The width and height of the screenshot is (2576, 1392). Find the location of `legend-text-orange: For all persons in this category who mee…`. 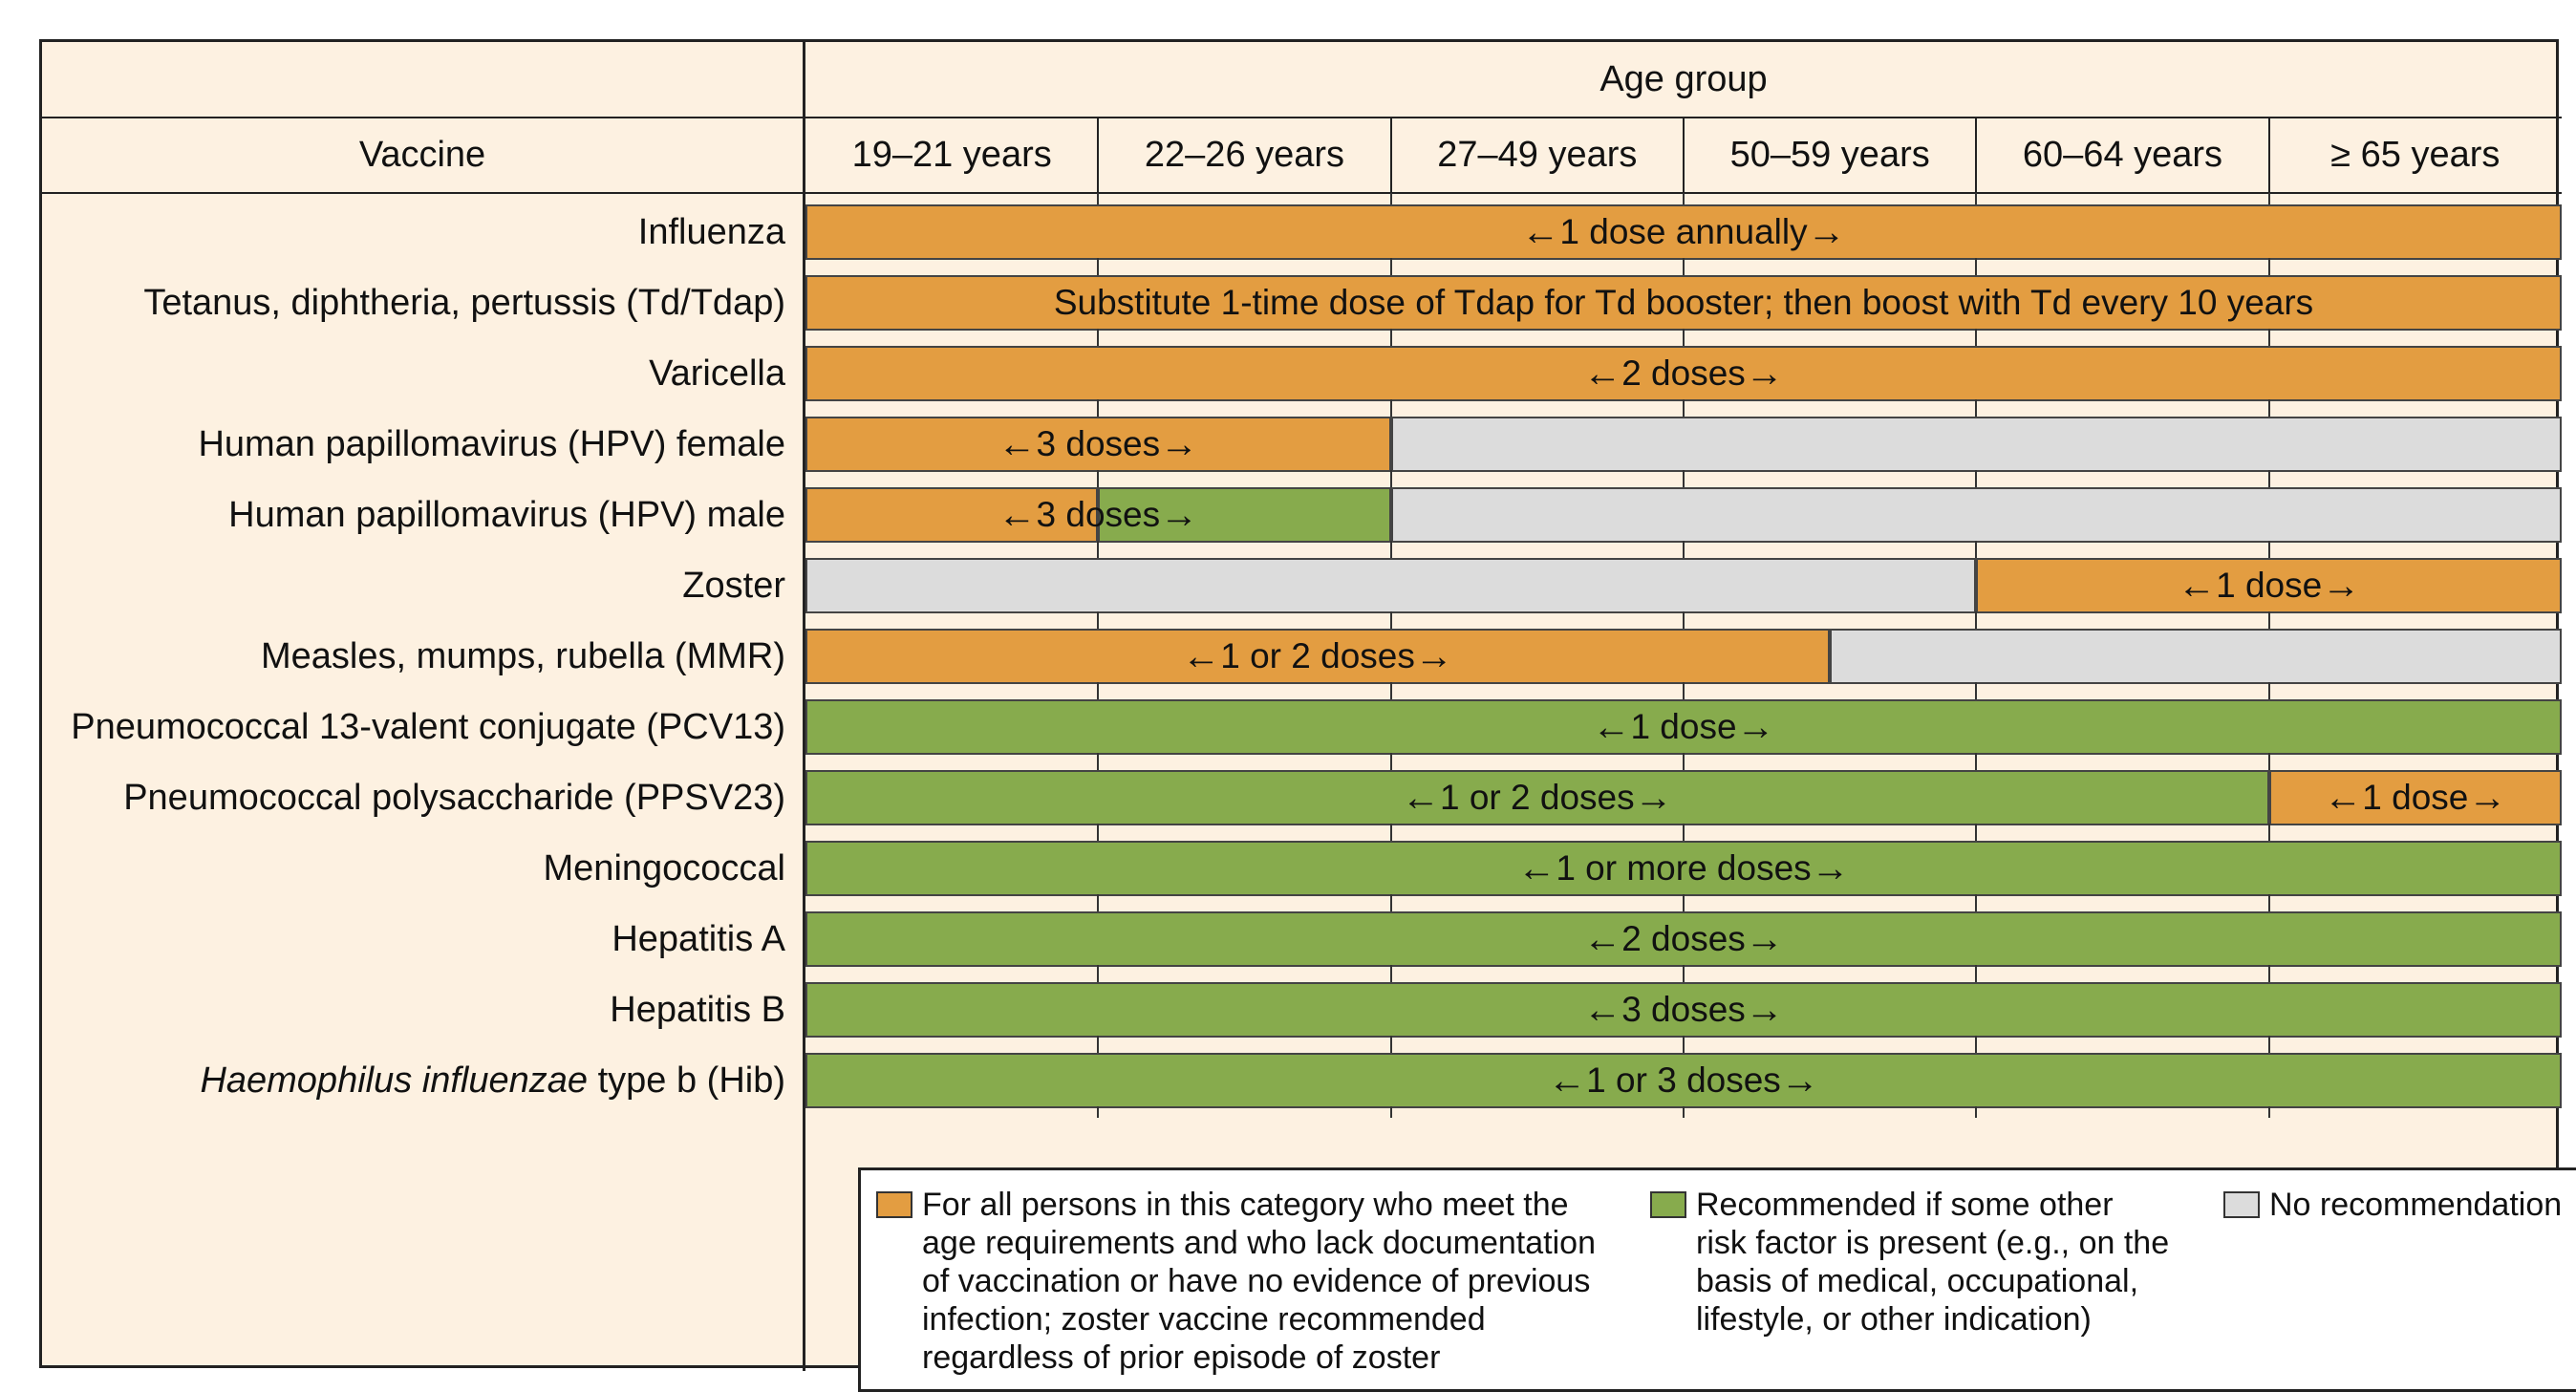

legend-text-orange: For all persons in this category who mee… is located at coordinates (1259, 1281).